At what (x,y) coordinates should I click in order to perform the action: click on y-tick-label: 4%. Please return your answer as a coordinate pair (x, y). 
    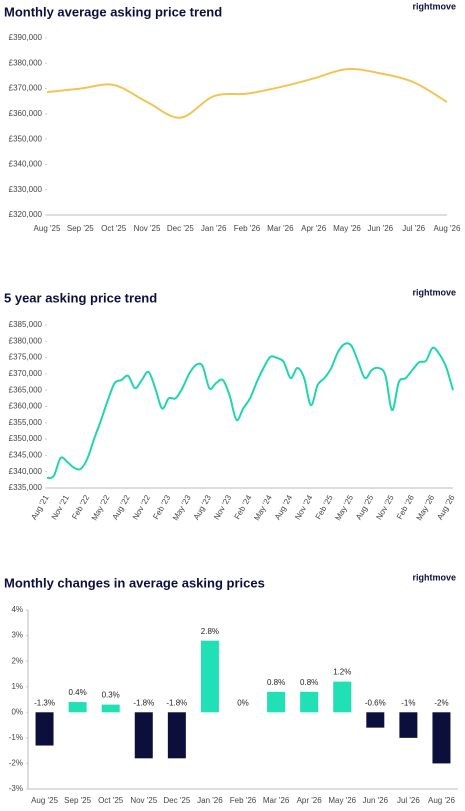
    Looking at the image, I should click on (17, 609).